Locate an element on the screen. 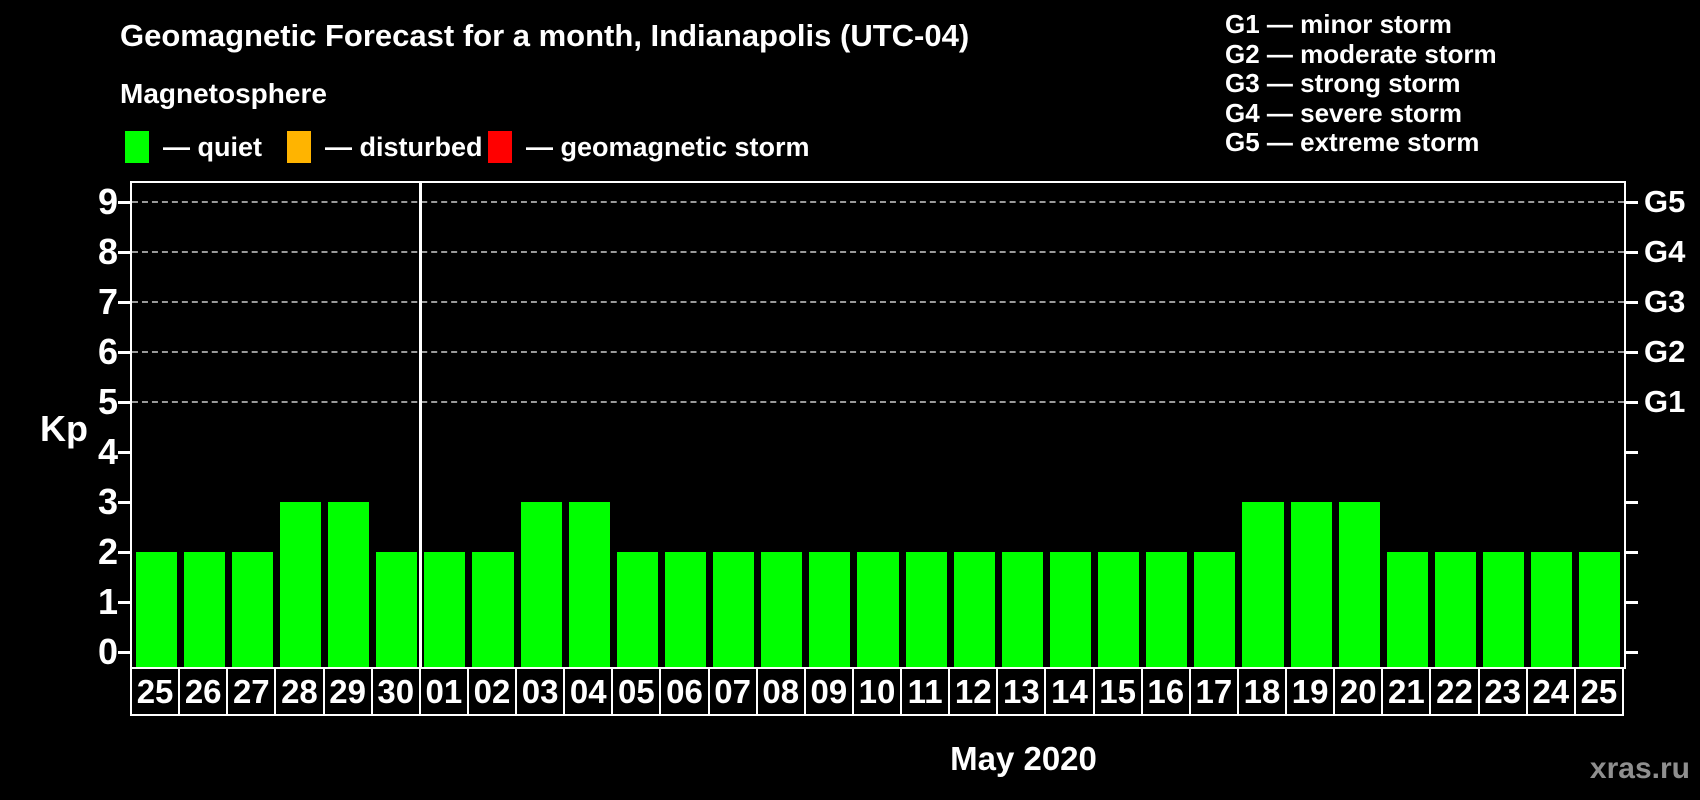 The width and height of the screenshot is (1700, 800). right-axis-label-G4: G4 is located at coordinates (1665, 251).